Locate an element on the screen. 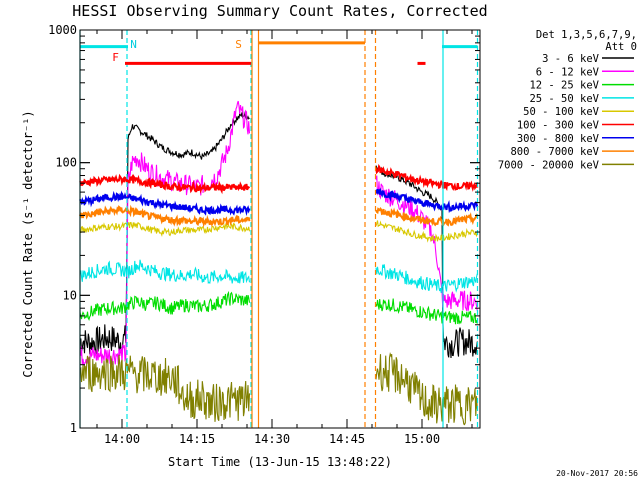  legend-entry-label: 3 - 6 keV is located at coordinates (571, 59).